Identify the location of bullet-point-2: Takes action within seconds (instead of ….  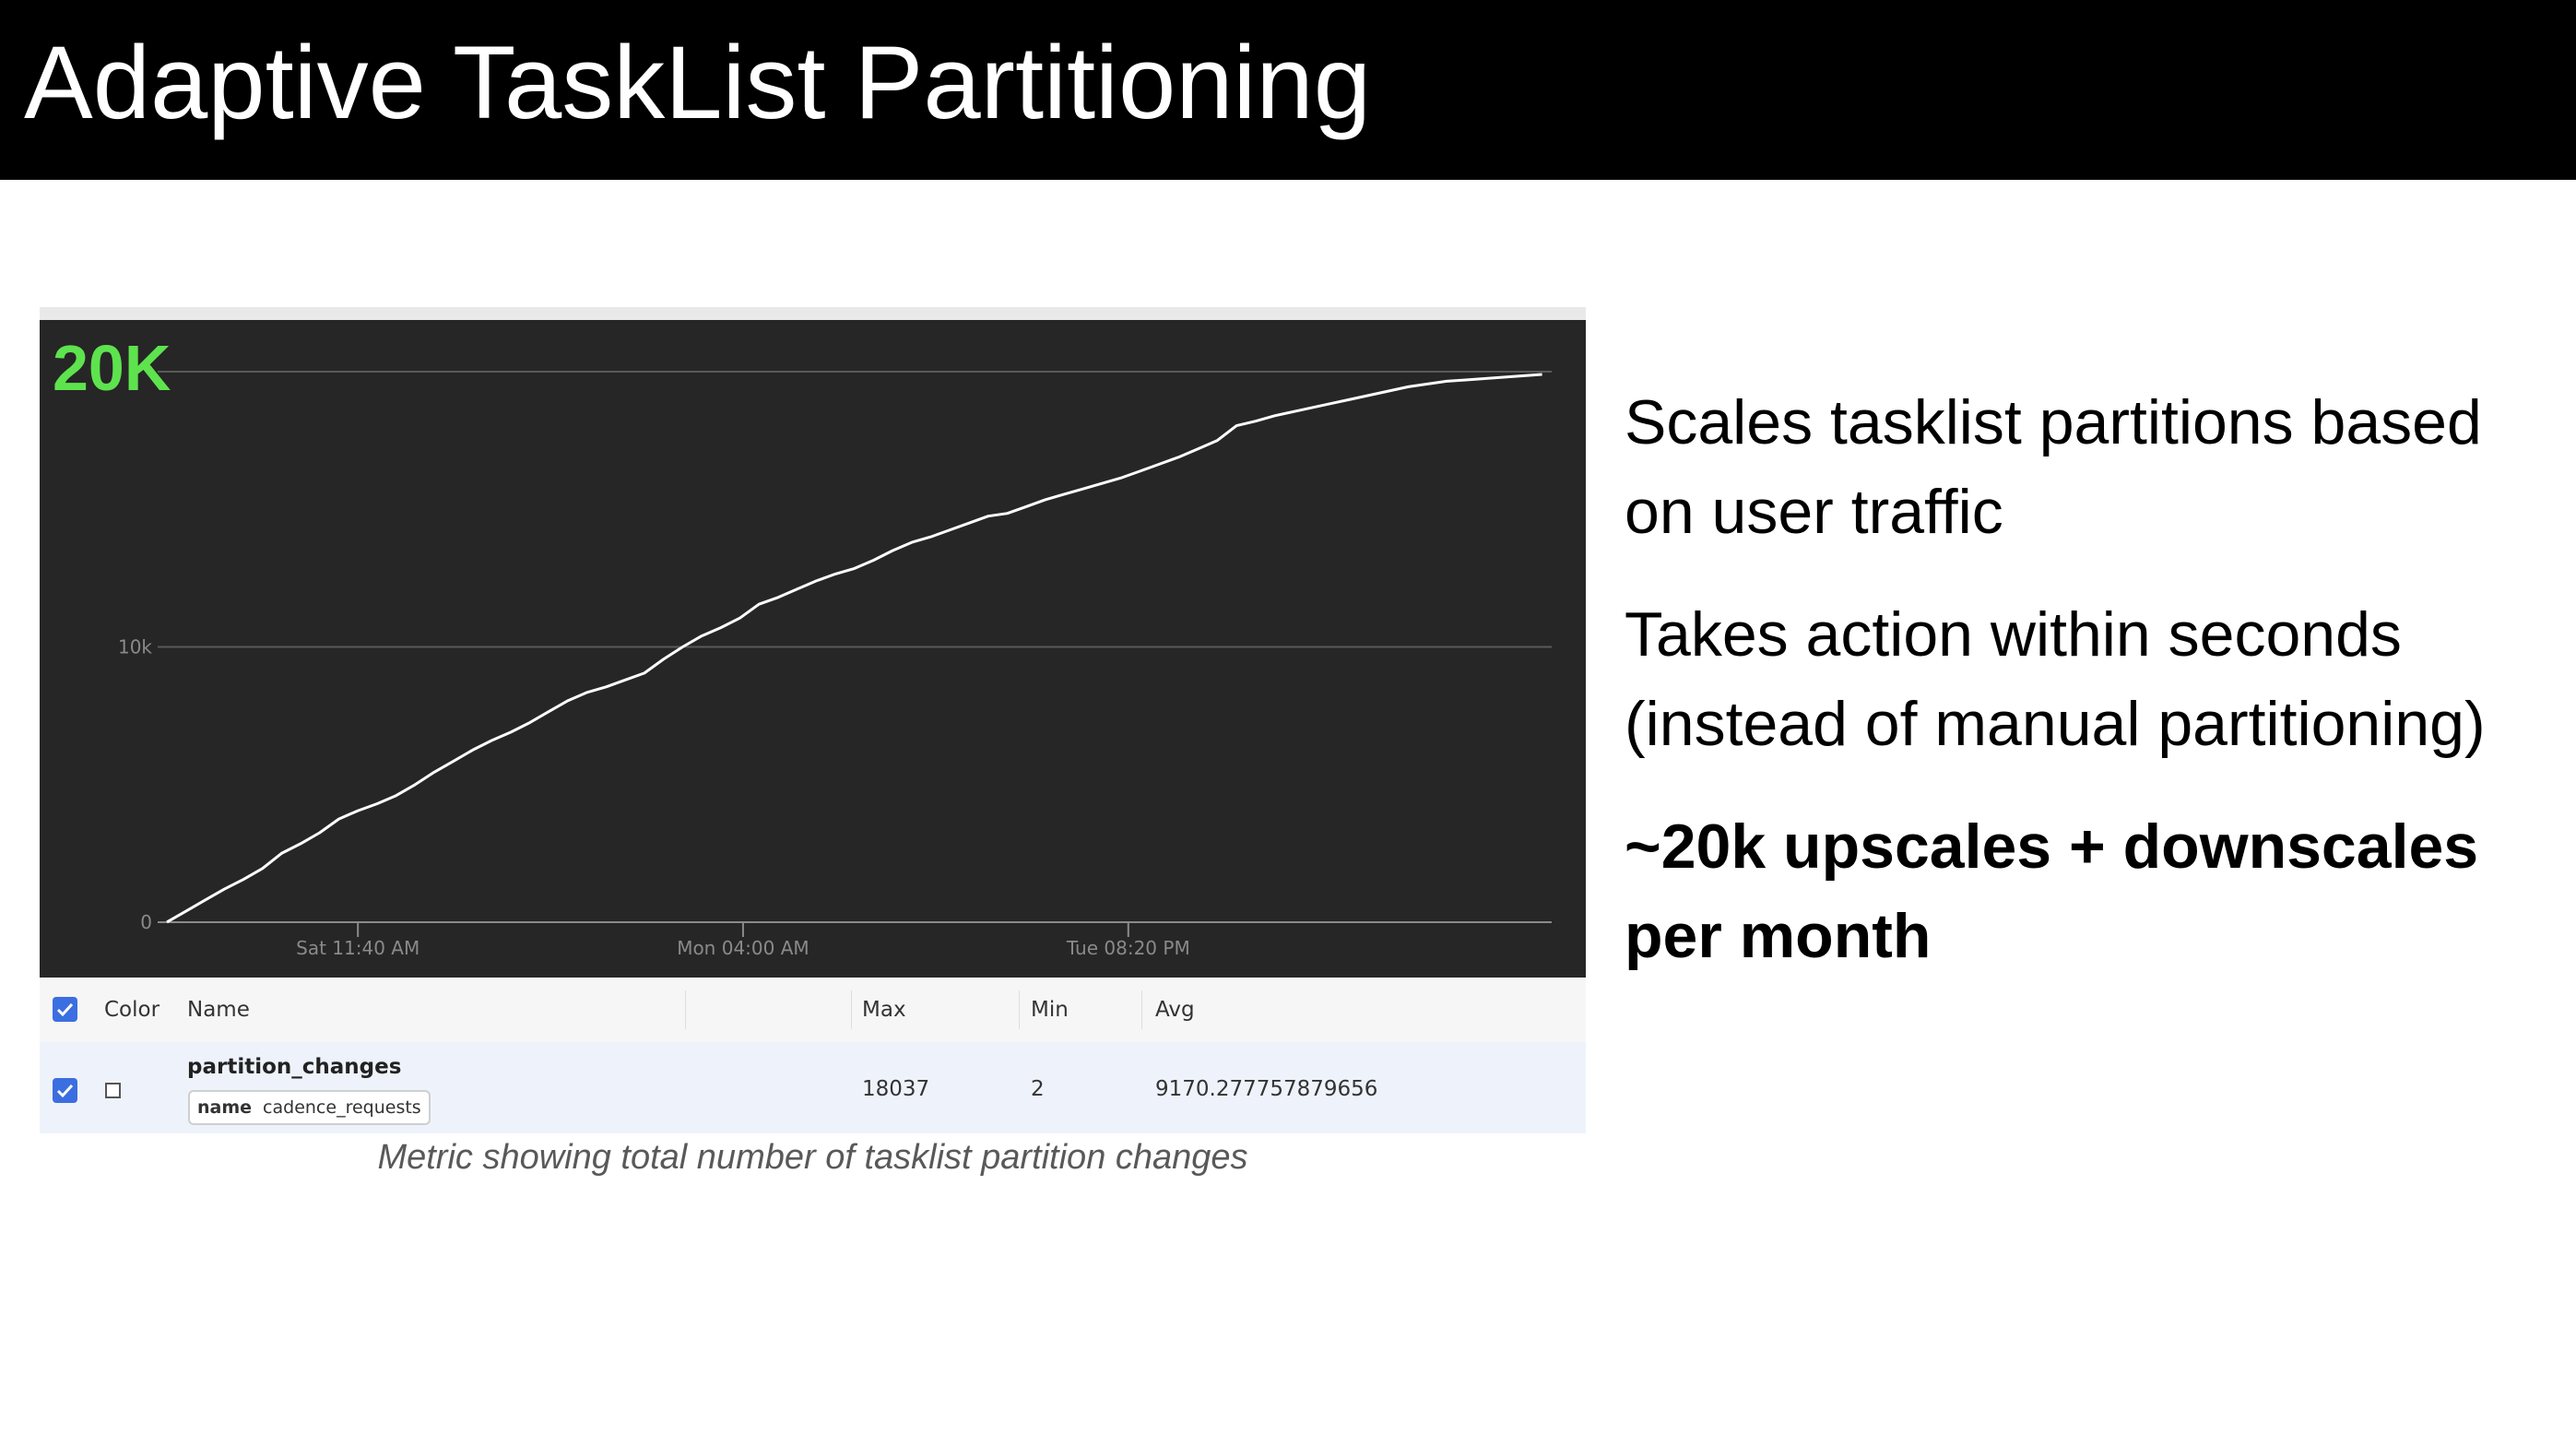
(2090, 679).